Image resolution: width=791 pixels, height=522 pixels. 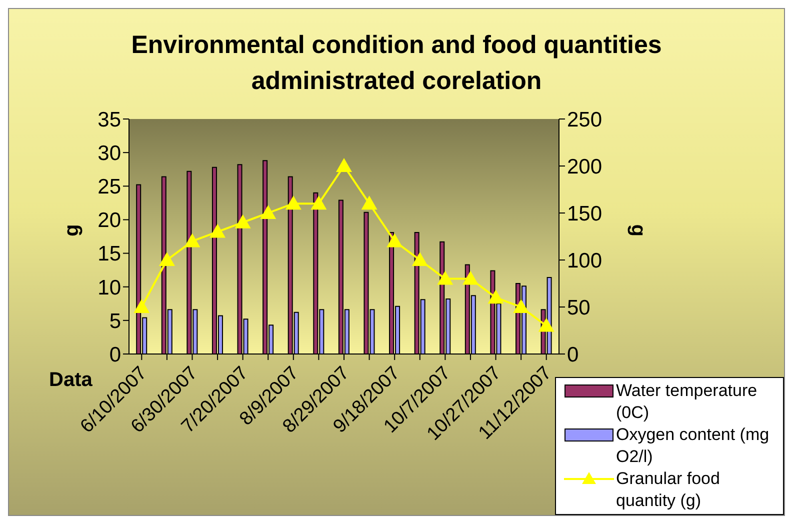 What do you see at coordinates (584, 214) in the screenshot?
I see `y2-tick-label: 150` at bounding box center [584, 214].